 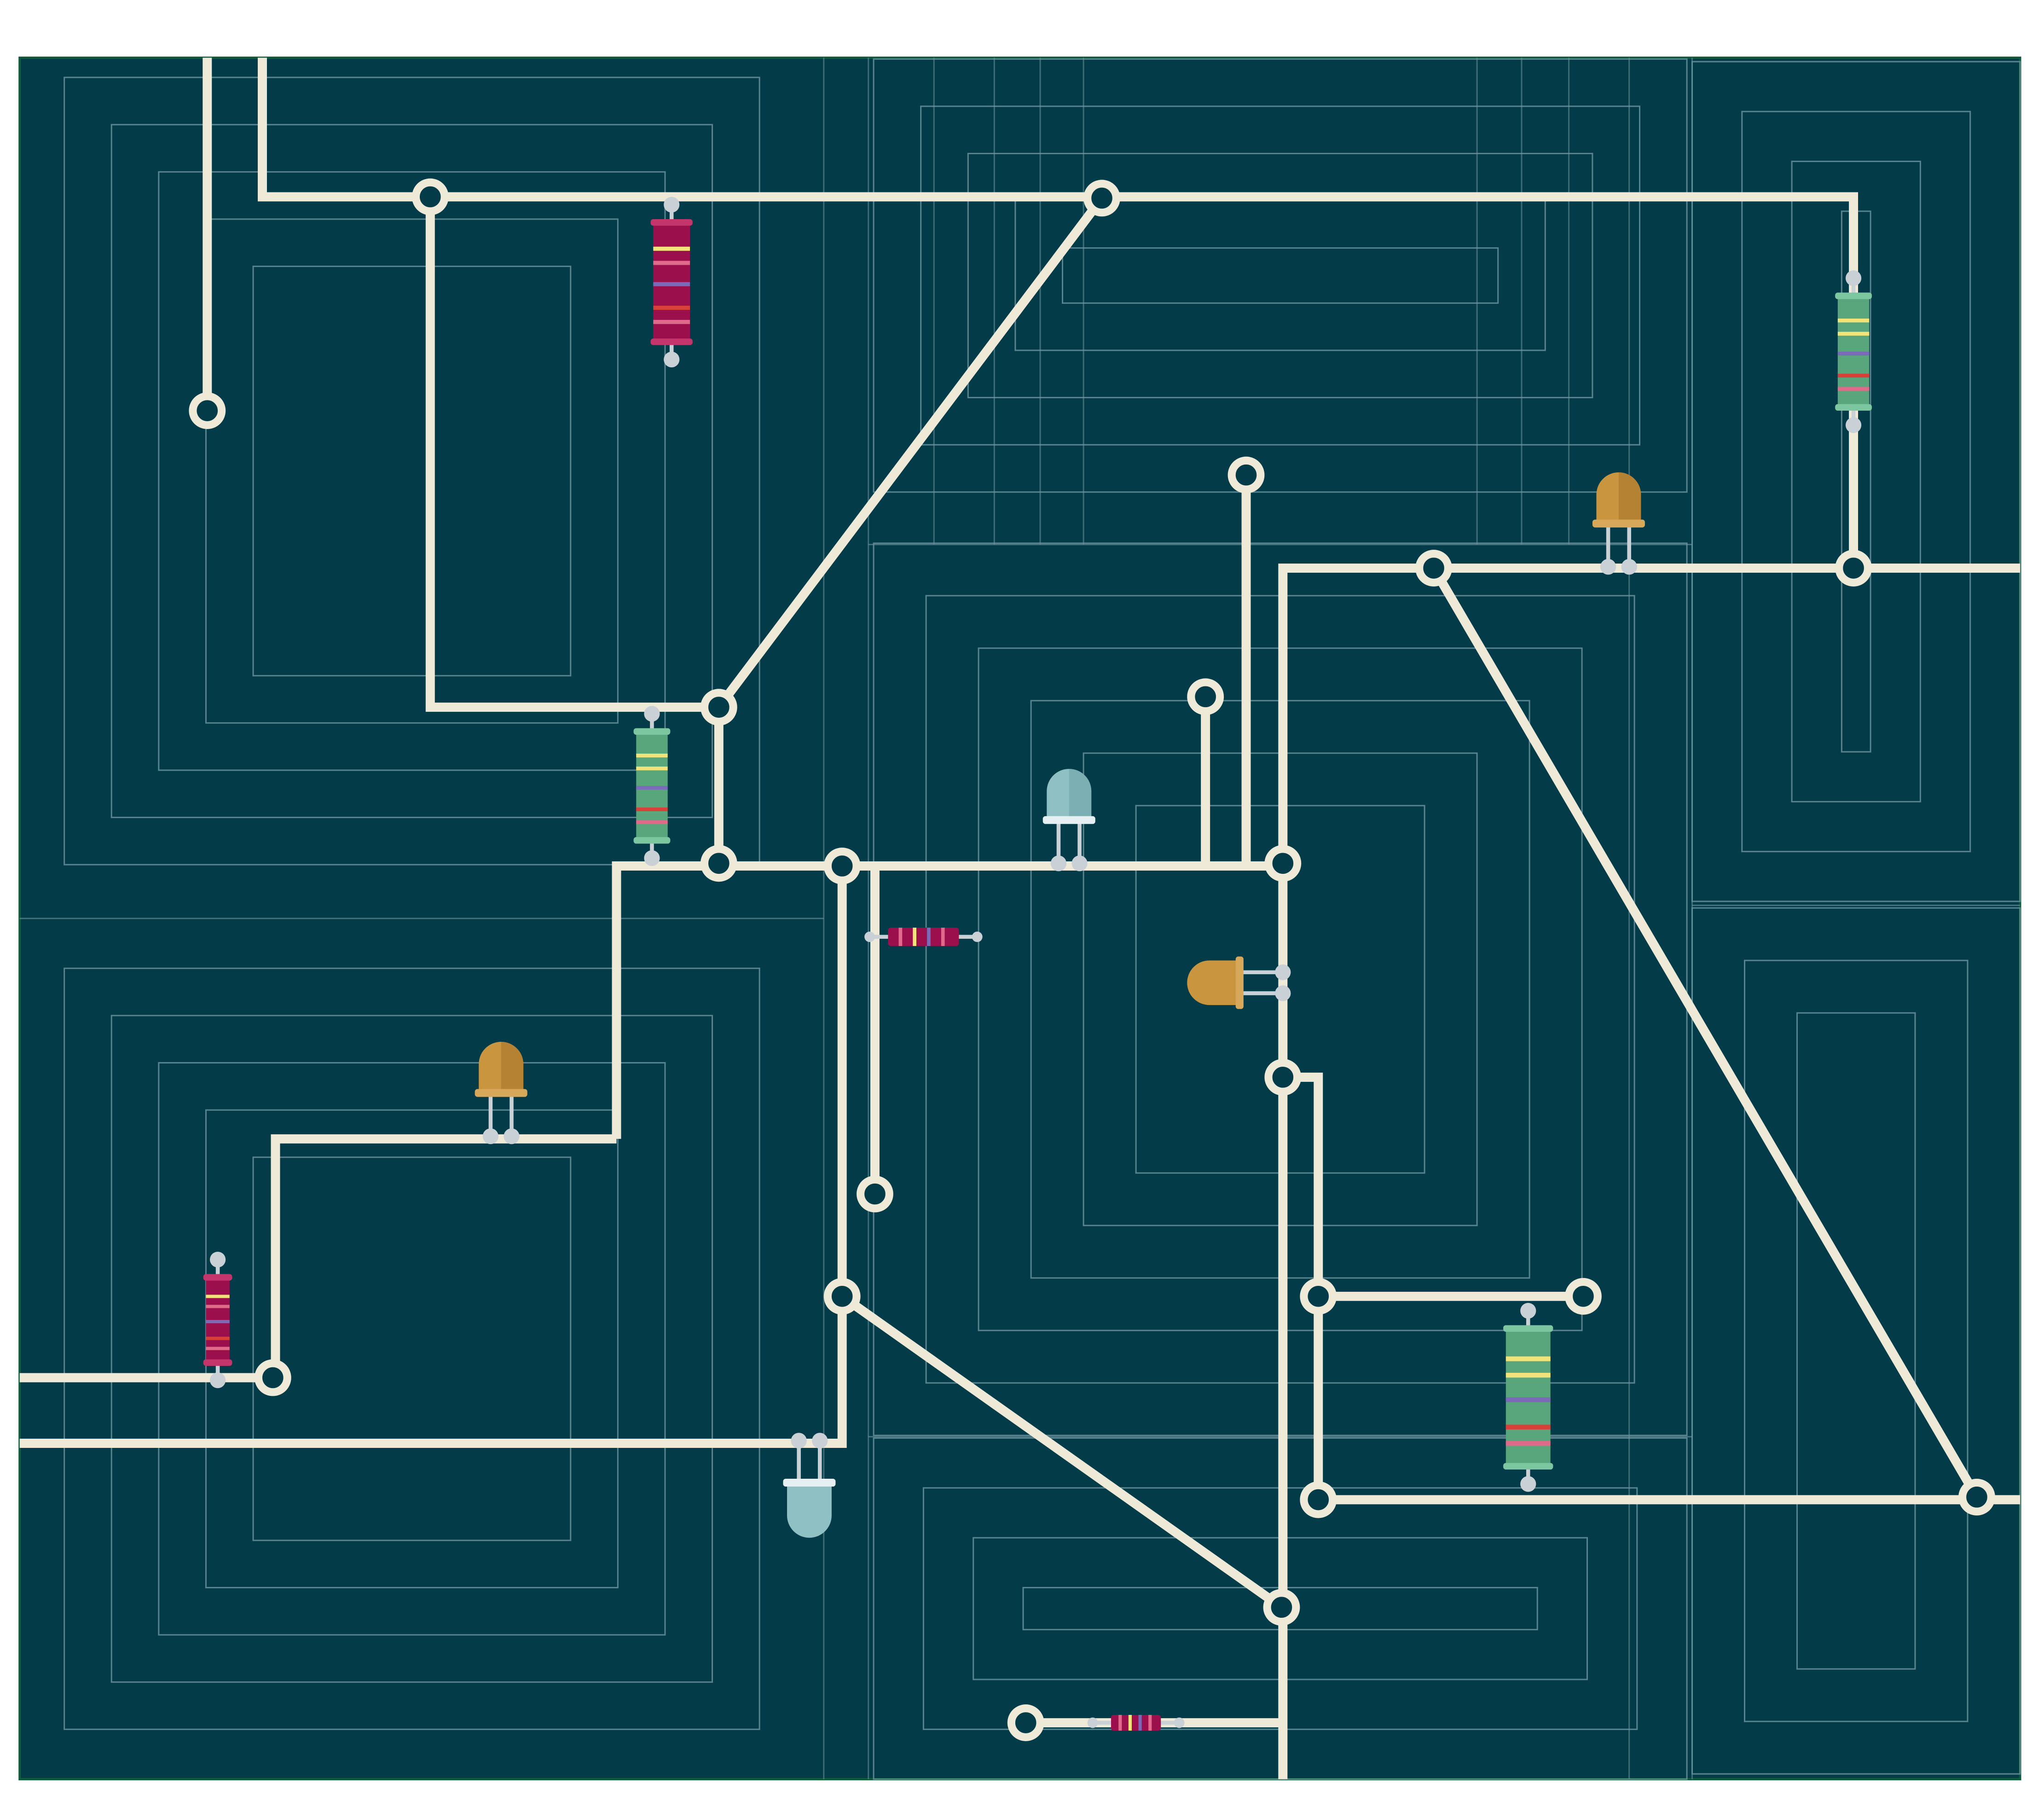 I want to click on led-amber-center-pin-top, so click(x=1283, y=972).